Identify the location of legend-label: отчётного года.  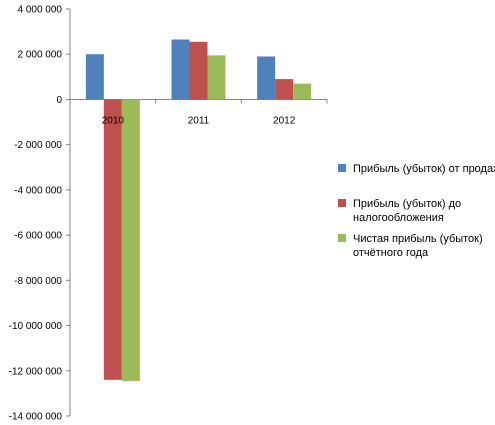
(391, 253).